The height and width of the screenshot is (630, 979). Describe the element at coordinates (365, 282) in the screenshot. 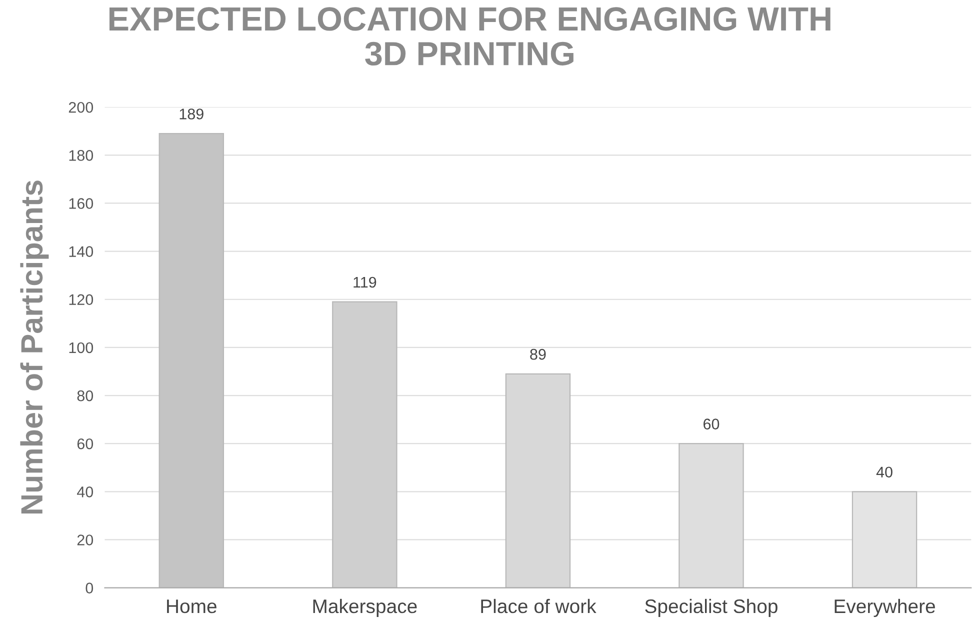

I see `data-label: 119` at that location.